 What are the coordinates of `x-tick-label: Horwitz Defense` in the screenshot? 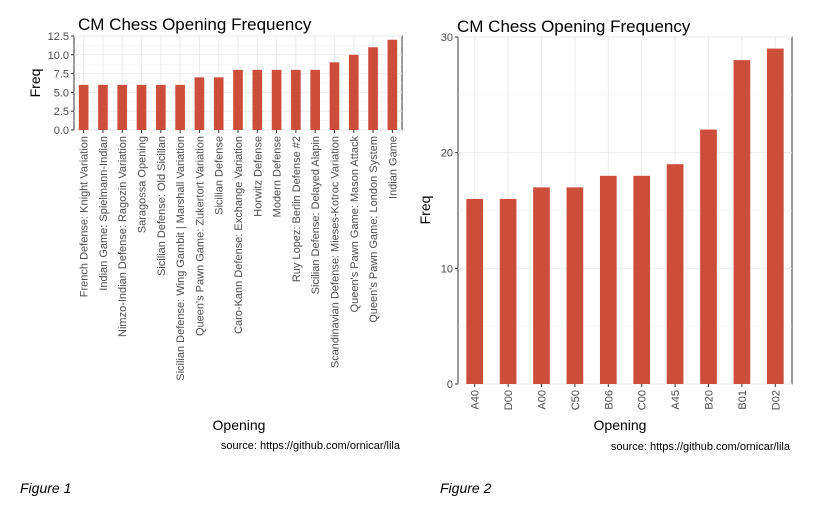 It's located at (258, 176).